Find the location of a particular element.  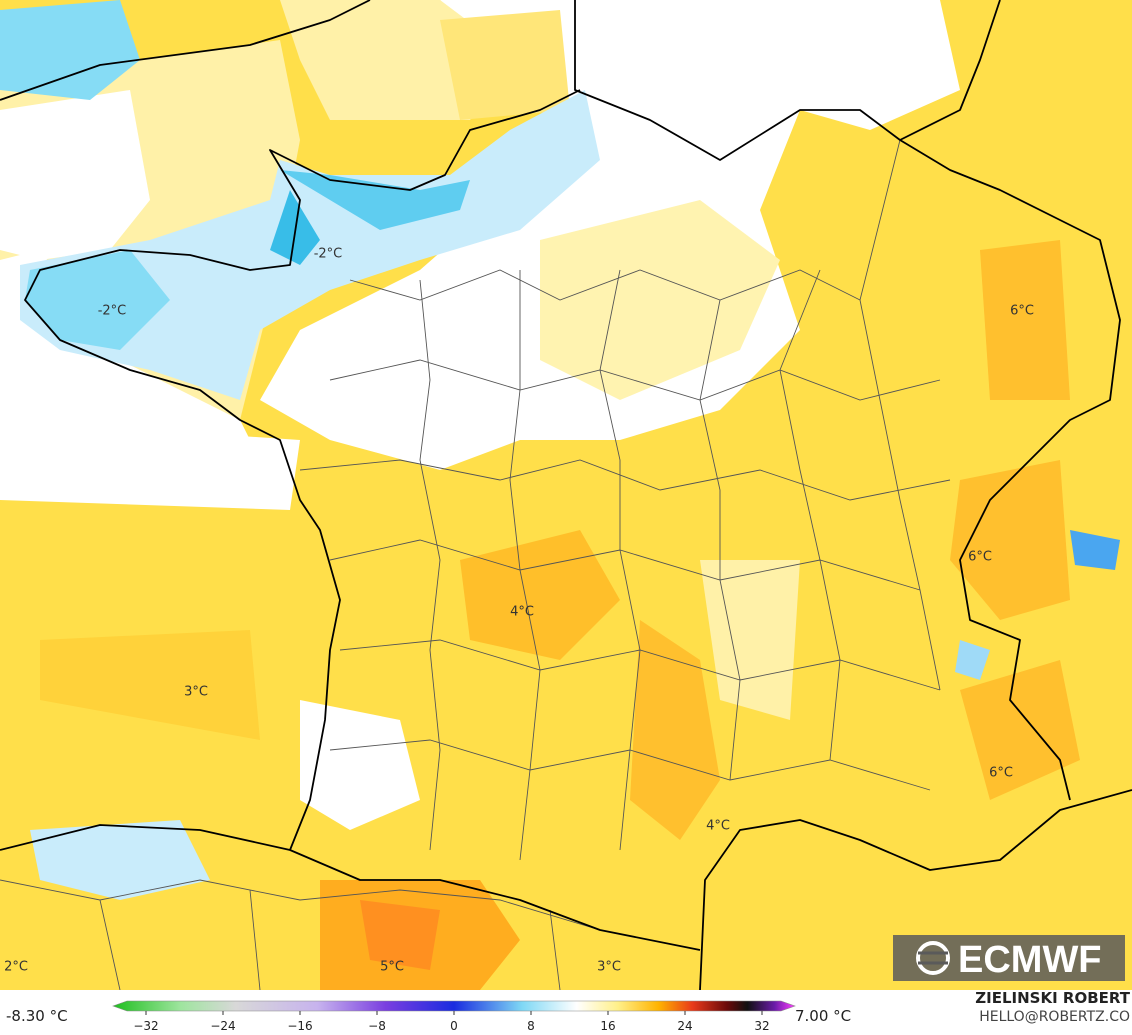

map-label: 5°C is located at coordinates (392, 967).